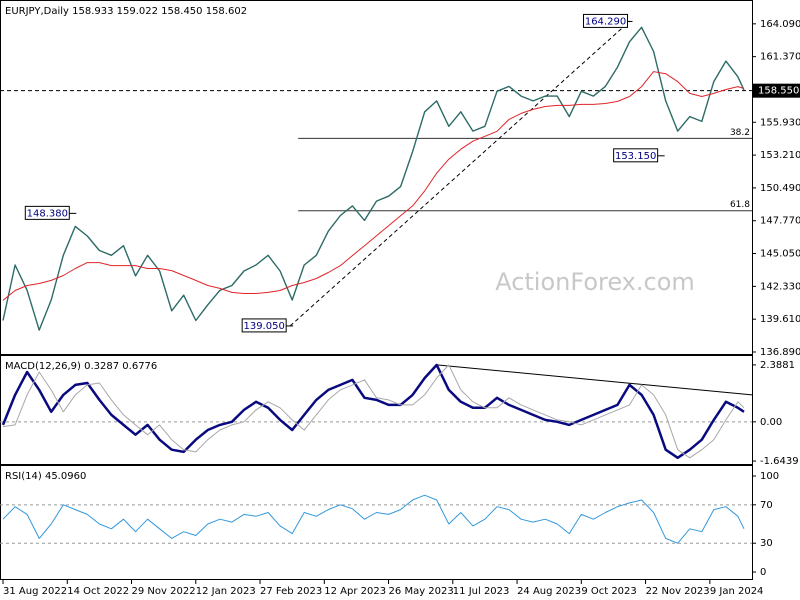 This screenshot has height=600, width=800. I want to click on x-tick-label: 22 Nov 2023, so click(678, 591).